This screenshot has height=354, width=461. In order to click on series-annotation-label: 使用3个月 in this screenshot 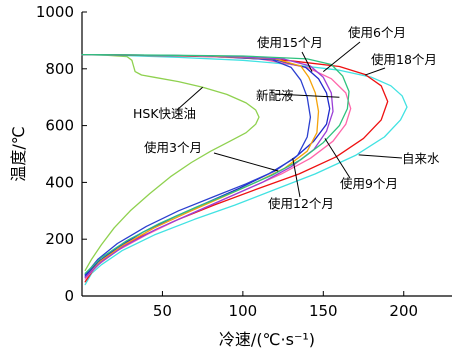, I will do `click(173, 147)`.